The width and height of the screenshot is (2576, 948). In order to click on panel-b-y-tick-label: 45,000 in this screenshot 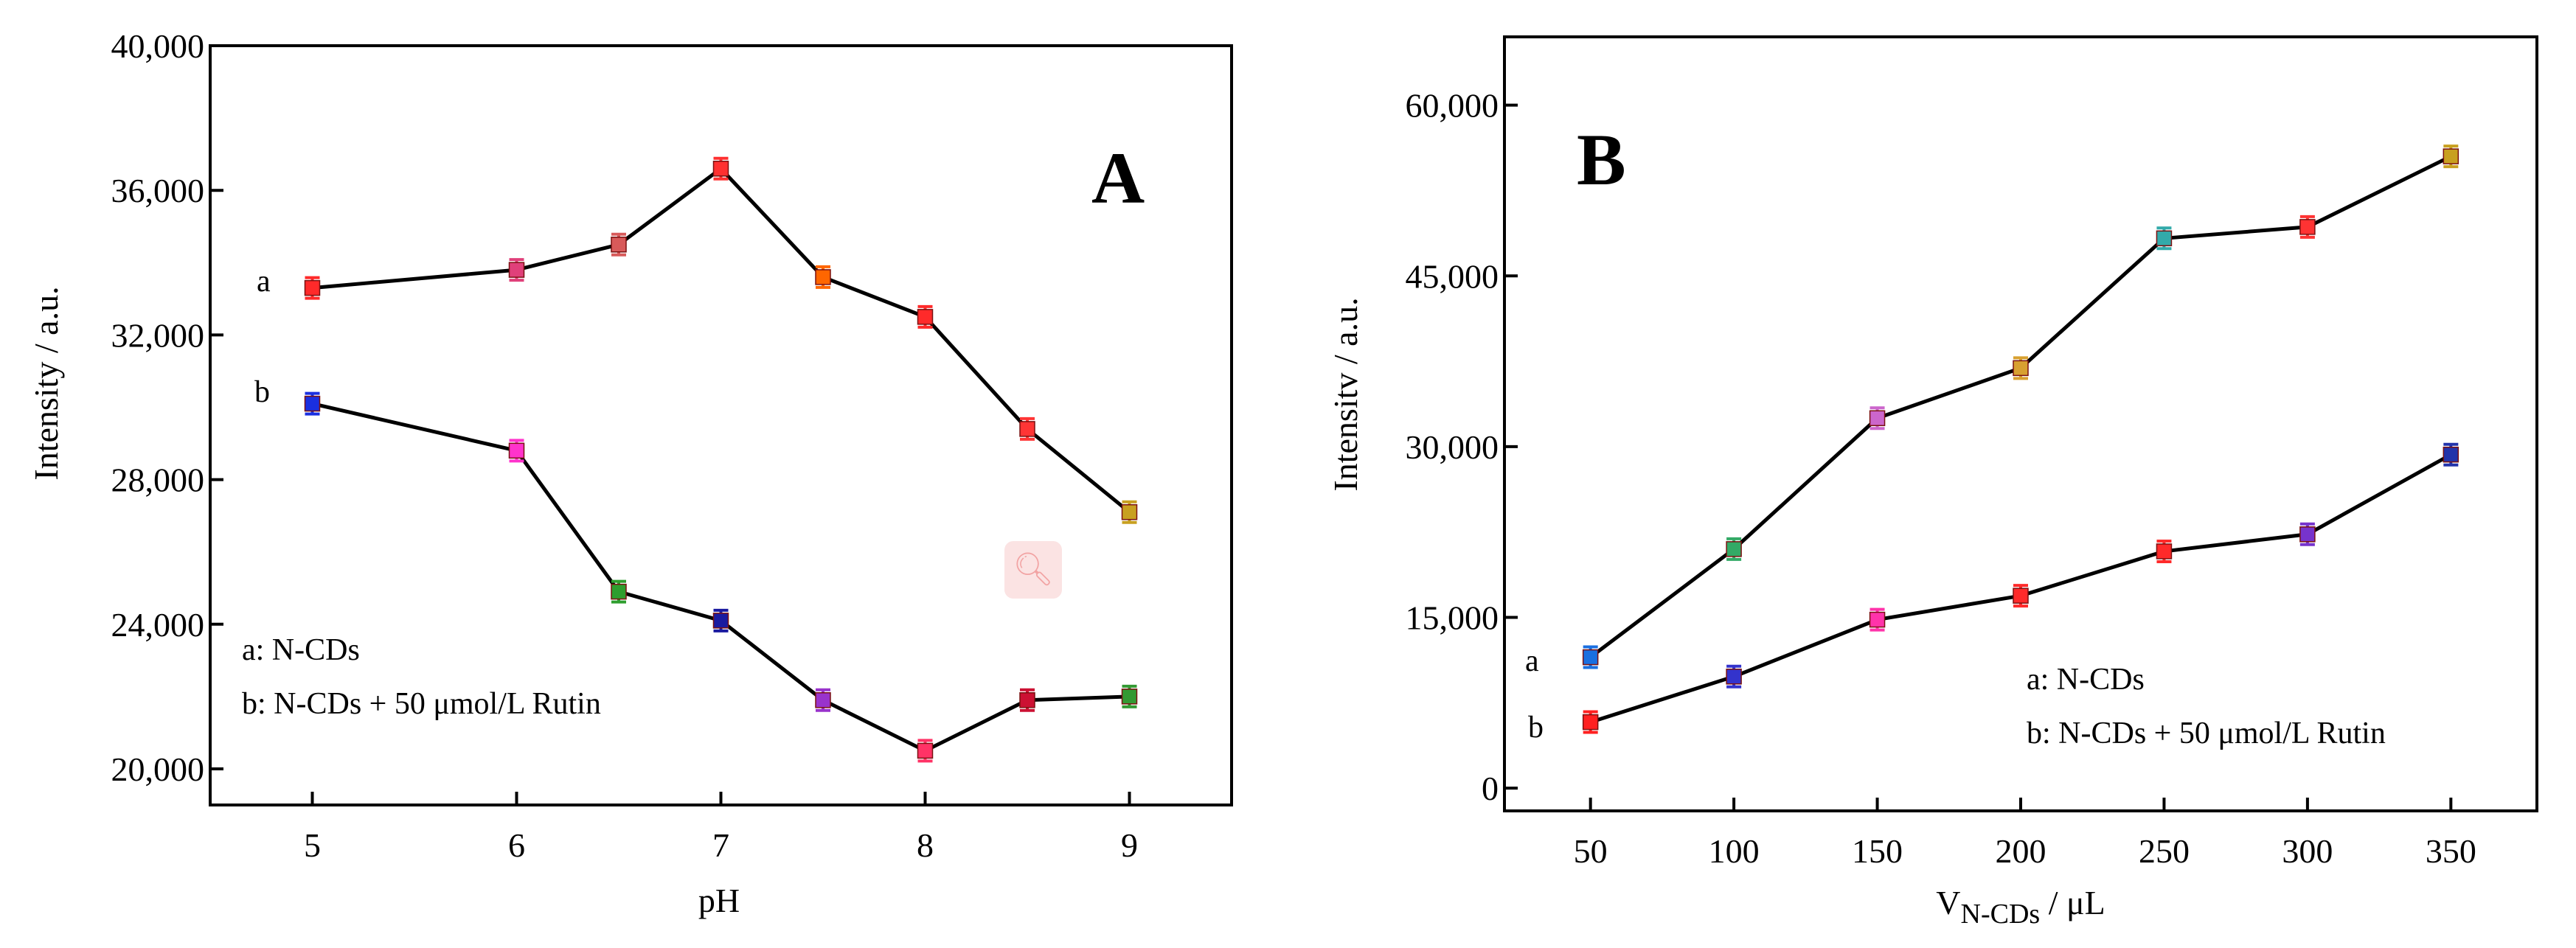, I will do `click(1452, 276)`.